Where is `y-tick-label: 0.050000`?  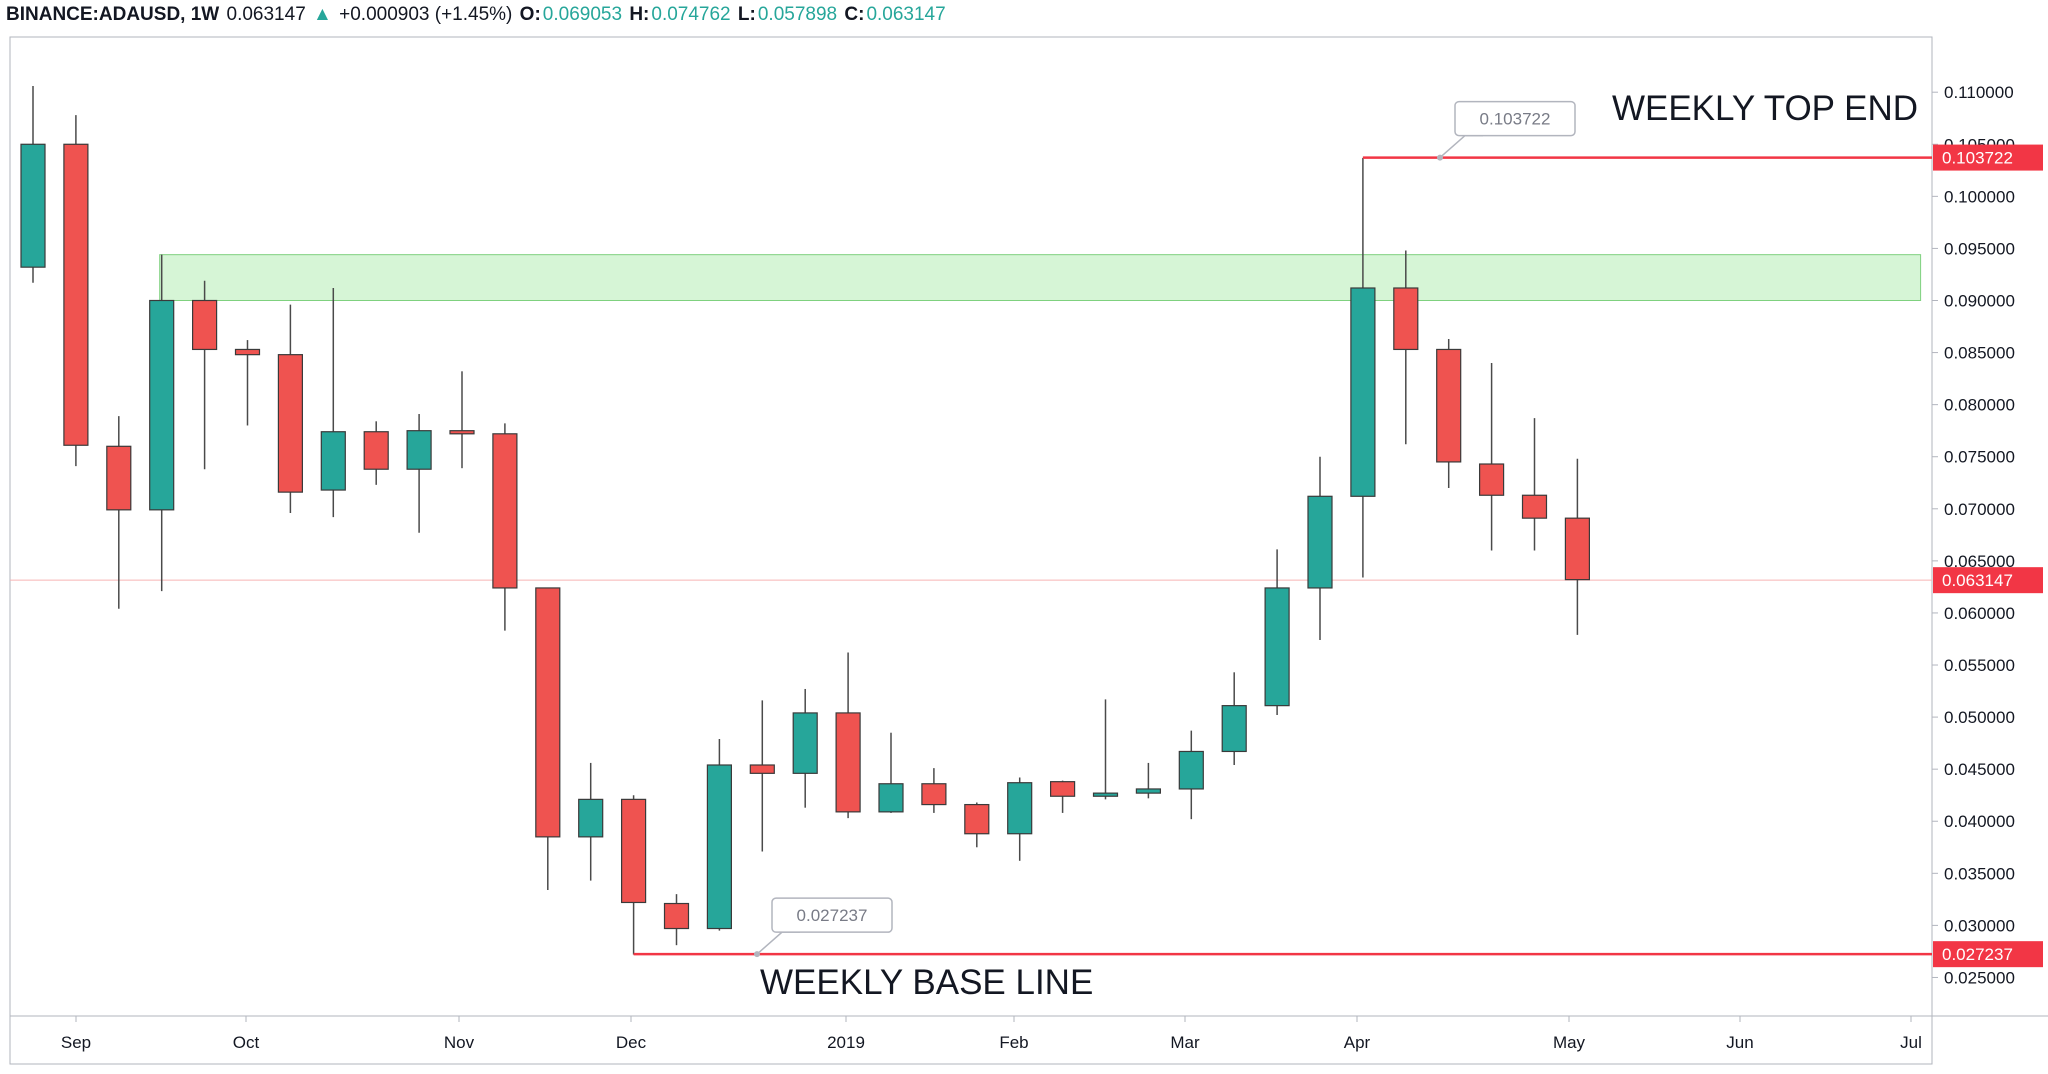 y-tick-label: 0.050000 is located at coordinates (1979, 717).